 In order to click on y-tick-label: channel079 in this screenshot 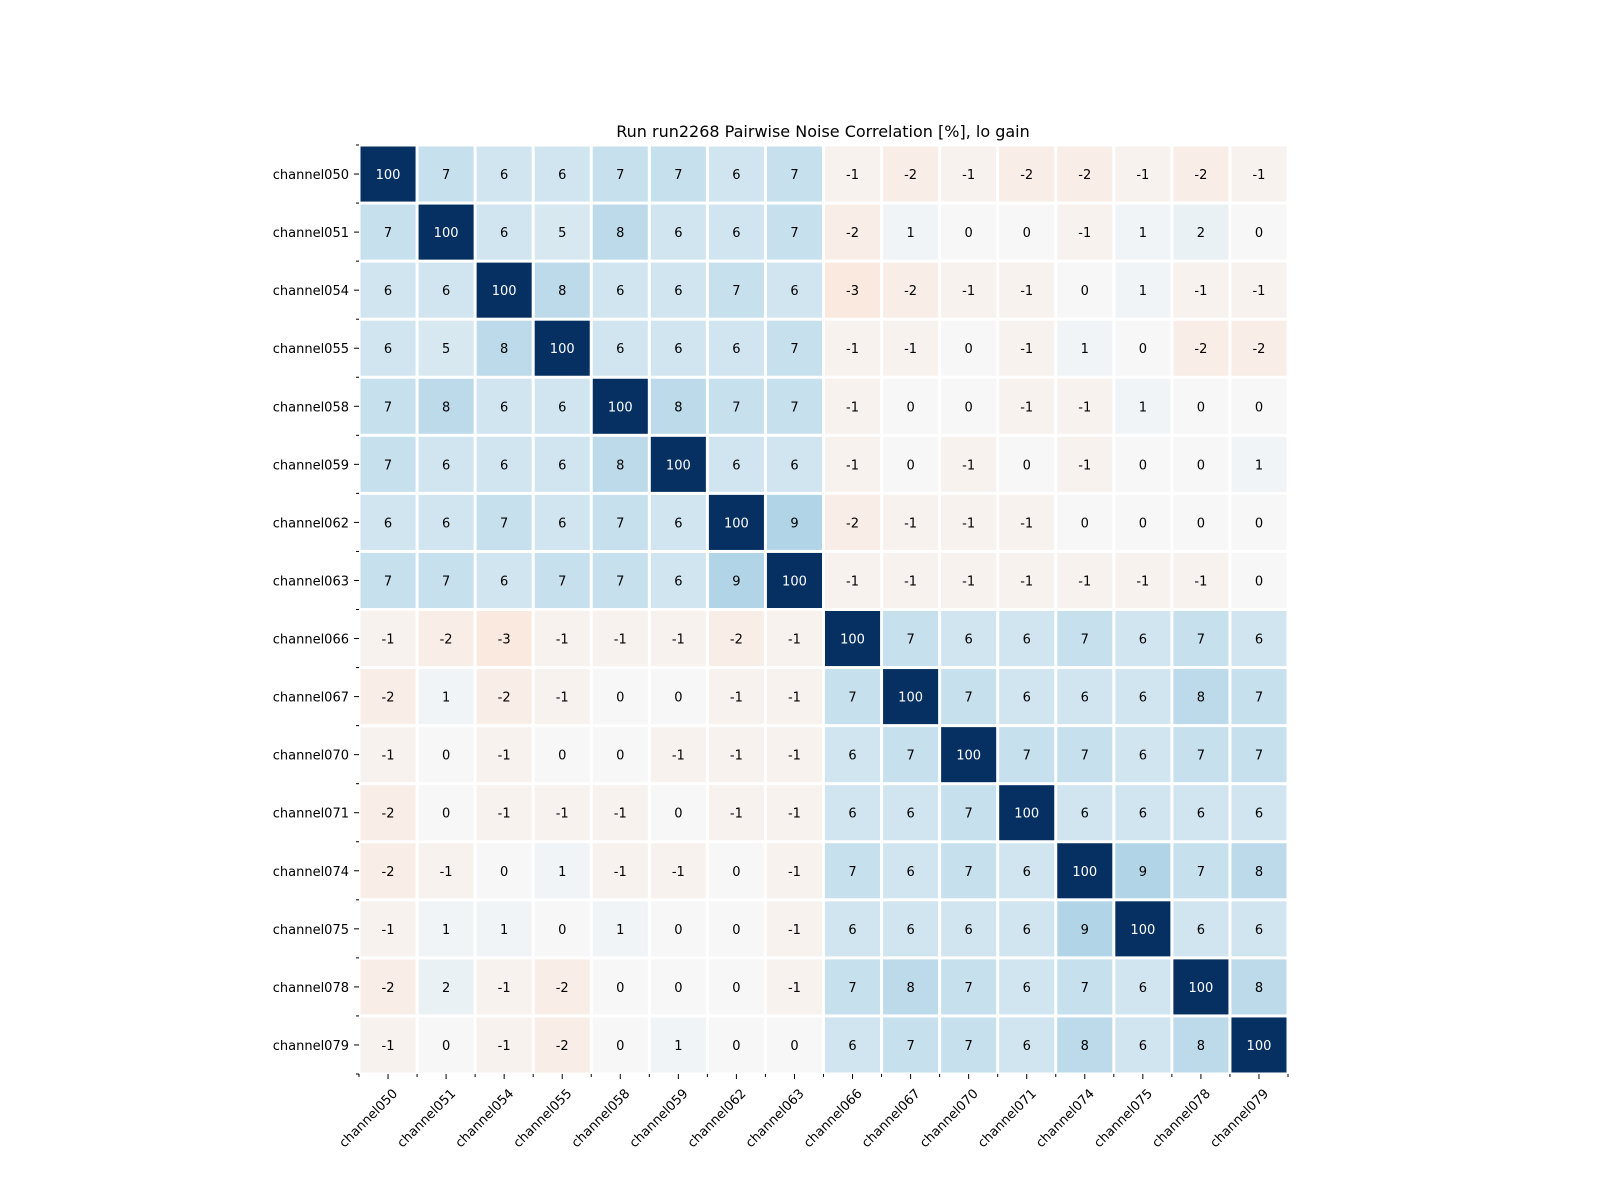, I will do `click(311, 1046)`.